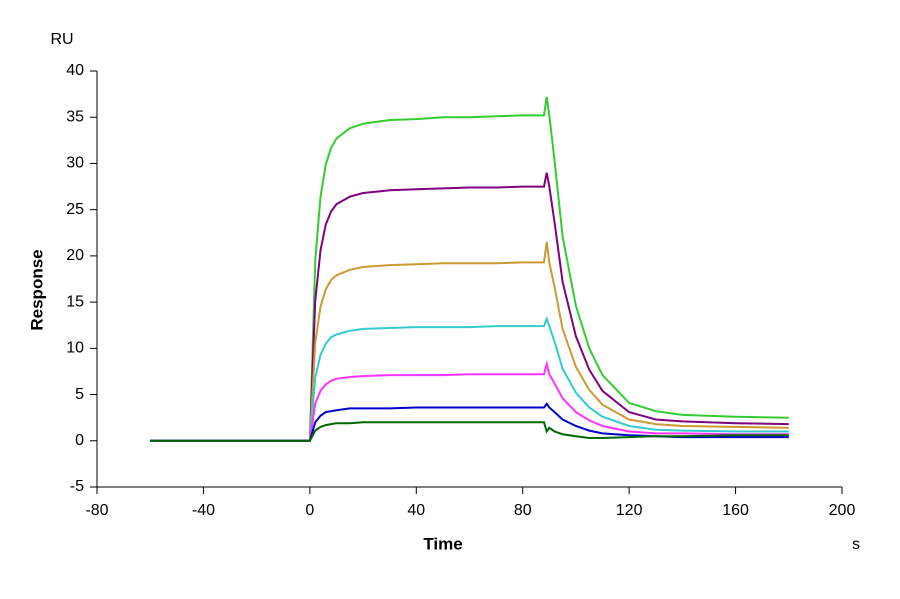 The height and width of the screenshot is (599, 900). Describe the element at coordinates (842, 510) in the screenshot. I see `x-tick-label: 200` at that location.